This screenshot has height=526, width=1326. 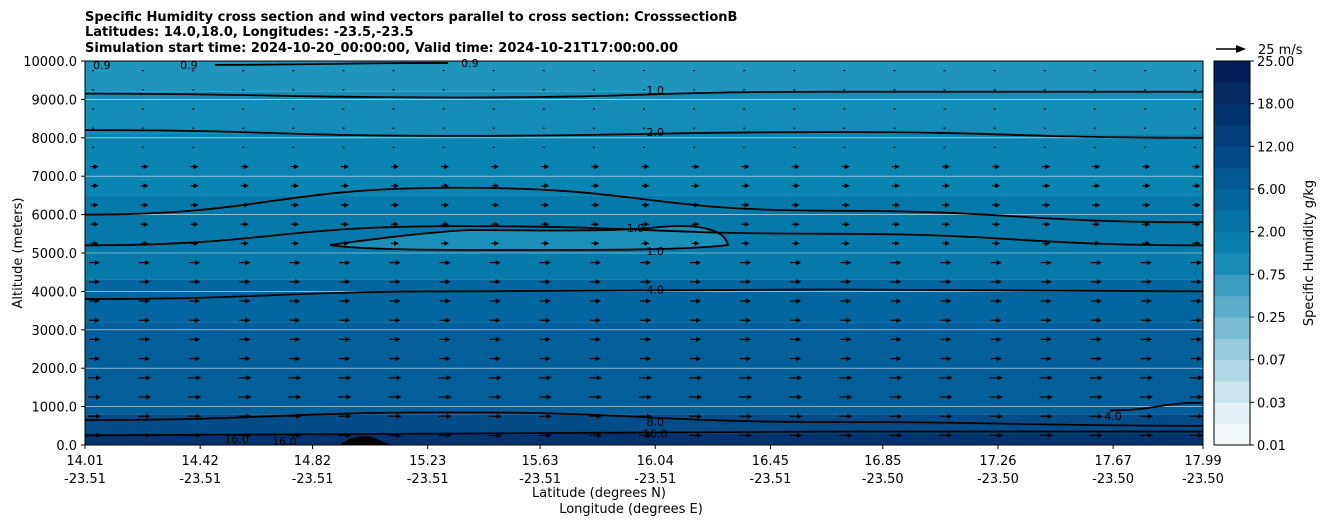 What do you see at coordinates (55, 292) in the screenshot?
I see `y-tick-label: 4000.0` at bounding box center [55, 292].